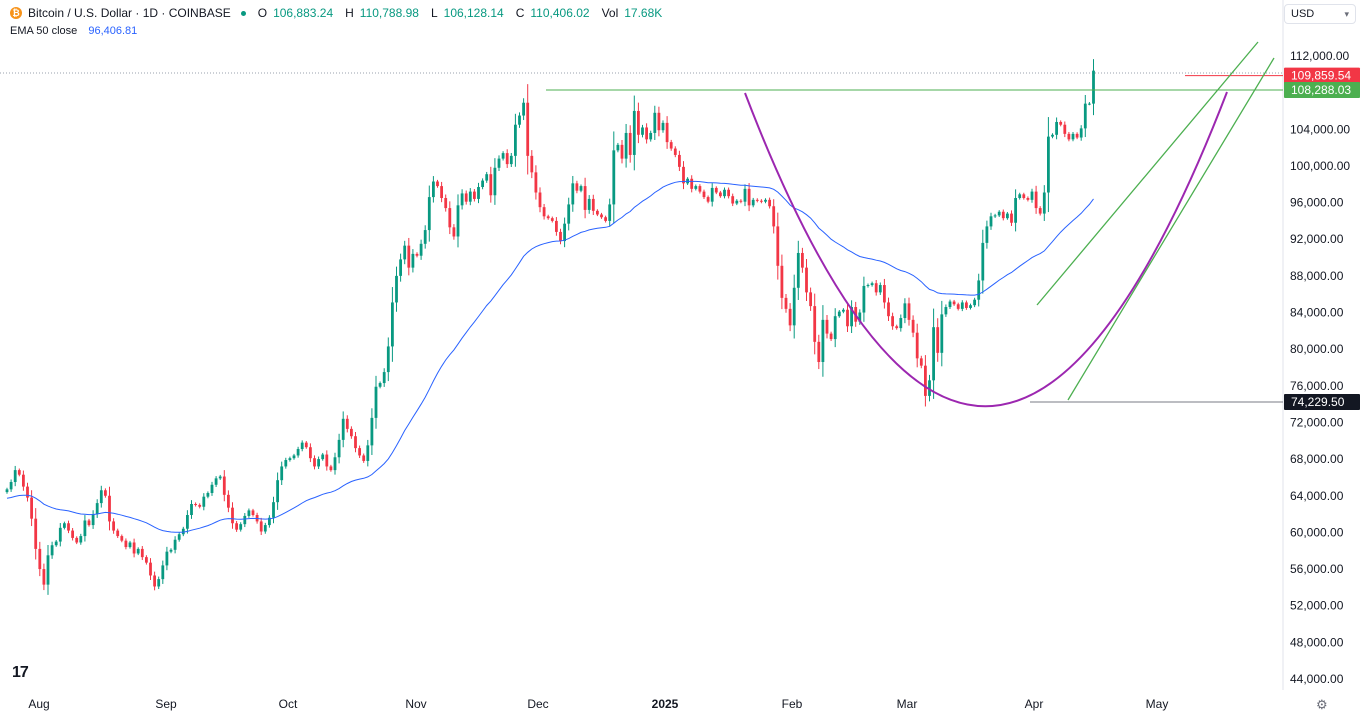  Describe the element at coordinates (1317, 642) in the screenshot. I see `price-tick-label: 48,000.00` at that location.